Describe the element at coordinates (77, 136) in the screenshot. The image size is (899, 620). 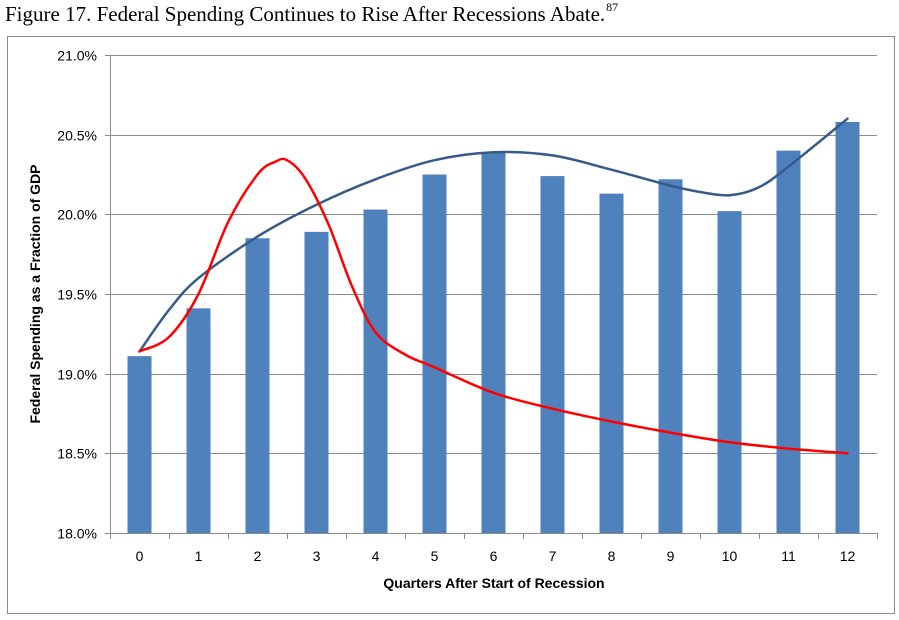
I see `y-tick-label: 20.5%` at that location.